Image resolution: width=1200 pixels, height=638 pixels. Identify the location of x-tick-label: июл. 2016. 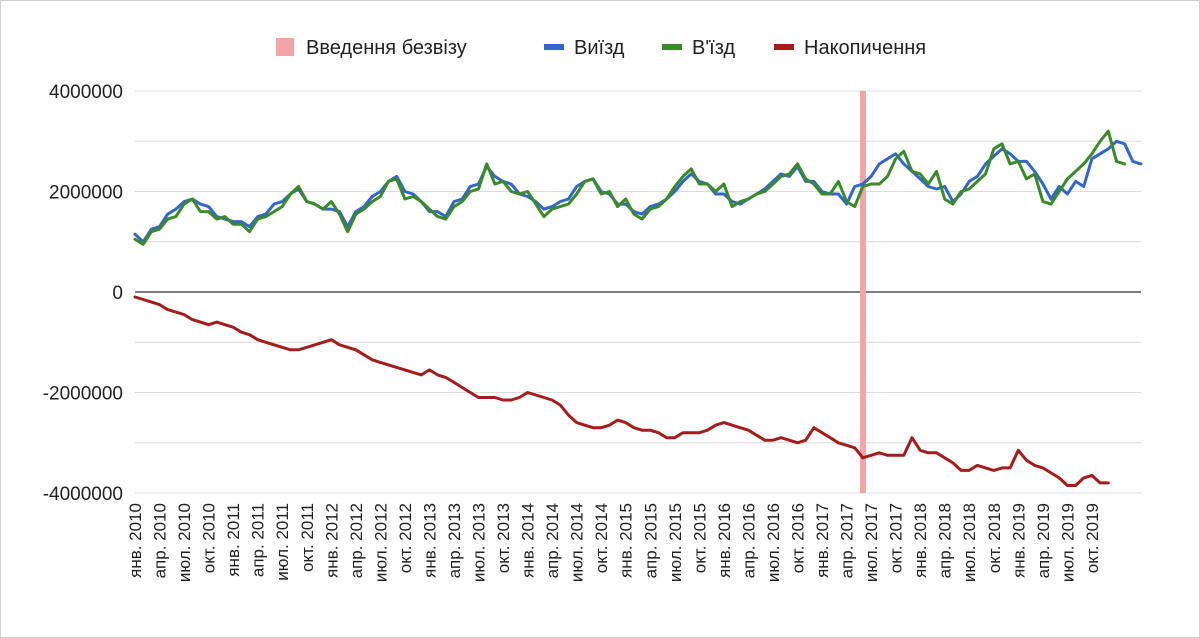
(773, 542).